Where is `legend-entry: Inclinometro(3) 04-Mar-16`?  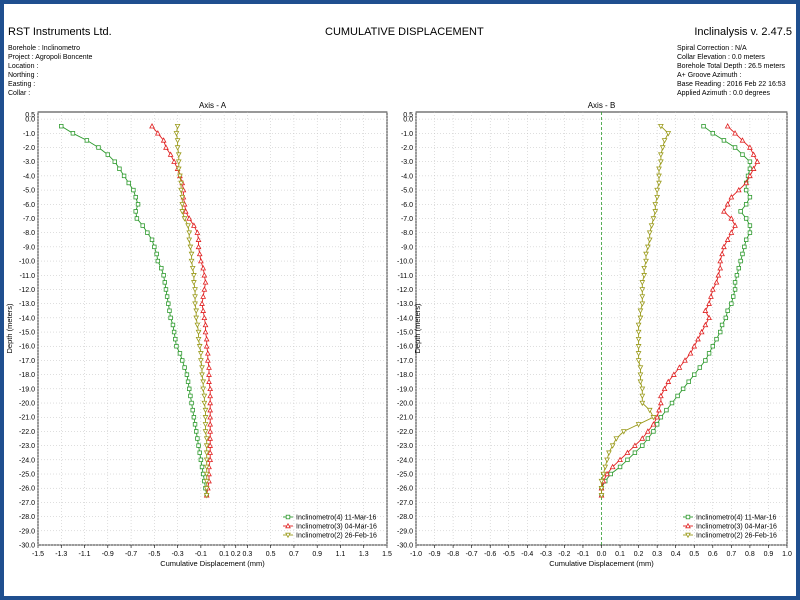 legend-entry: Inclinometro(3) 04-Mar-16 is located at coordinates (736, 527).